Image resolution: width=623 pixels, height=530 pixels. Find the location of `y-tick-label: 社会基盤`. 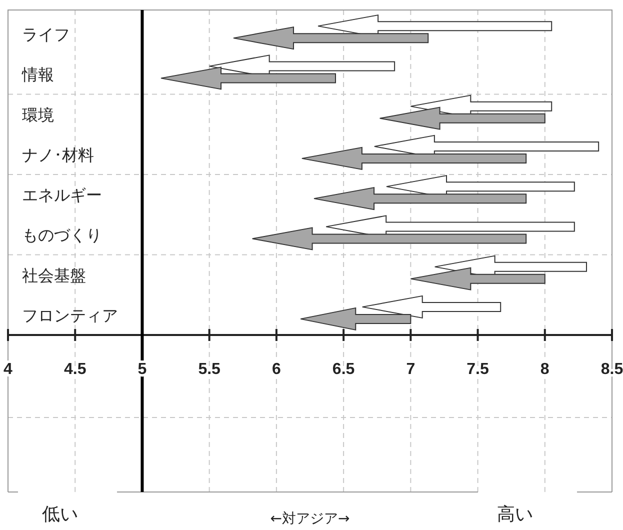

y-tick-label: 社会基盤 is located at coordinates (54, 275).